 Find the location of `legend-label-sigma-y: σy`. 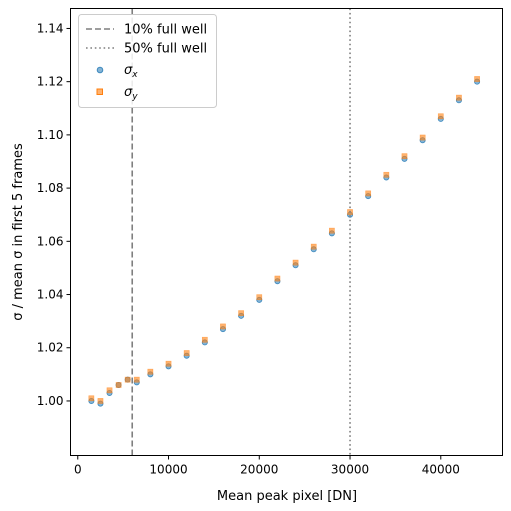

legend-label-sigma-y: σy is located at coordinates (131, 93).